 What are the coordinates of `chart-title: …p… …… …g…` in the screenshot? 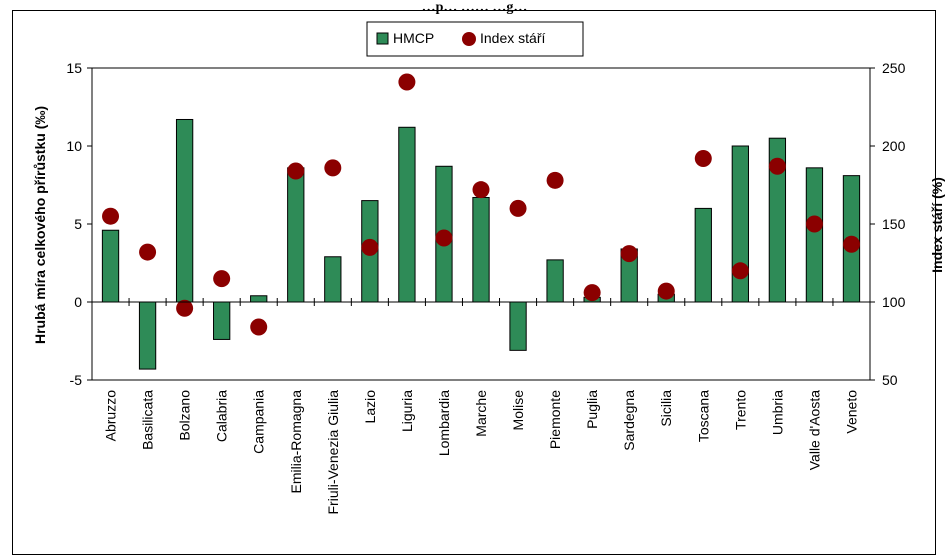 It's located at (474, 7).